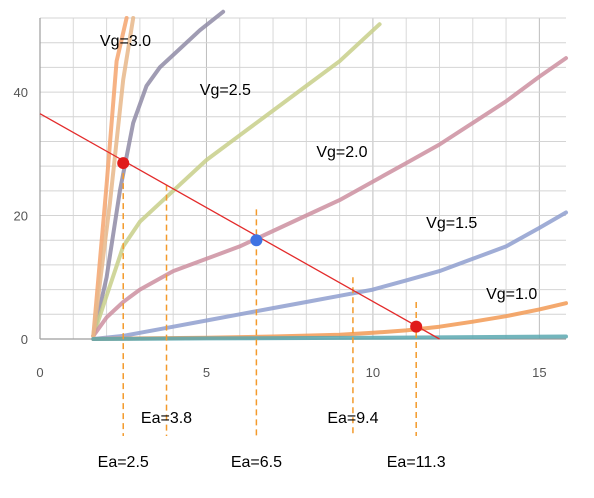  I want to click on ea-labels: Ea=2.5 Ea=3.8 Ea=6.5 Ea=9.4 Ea=11.3, so click(272, 440).